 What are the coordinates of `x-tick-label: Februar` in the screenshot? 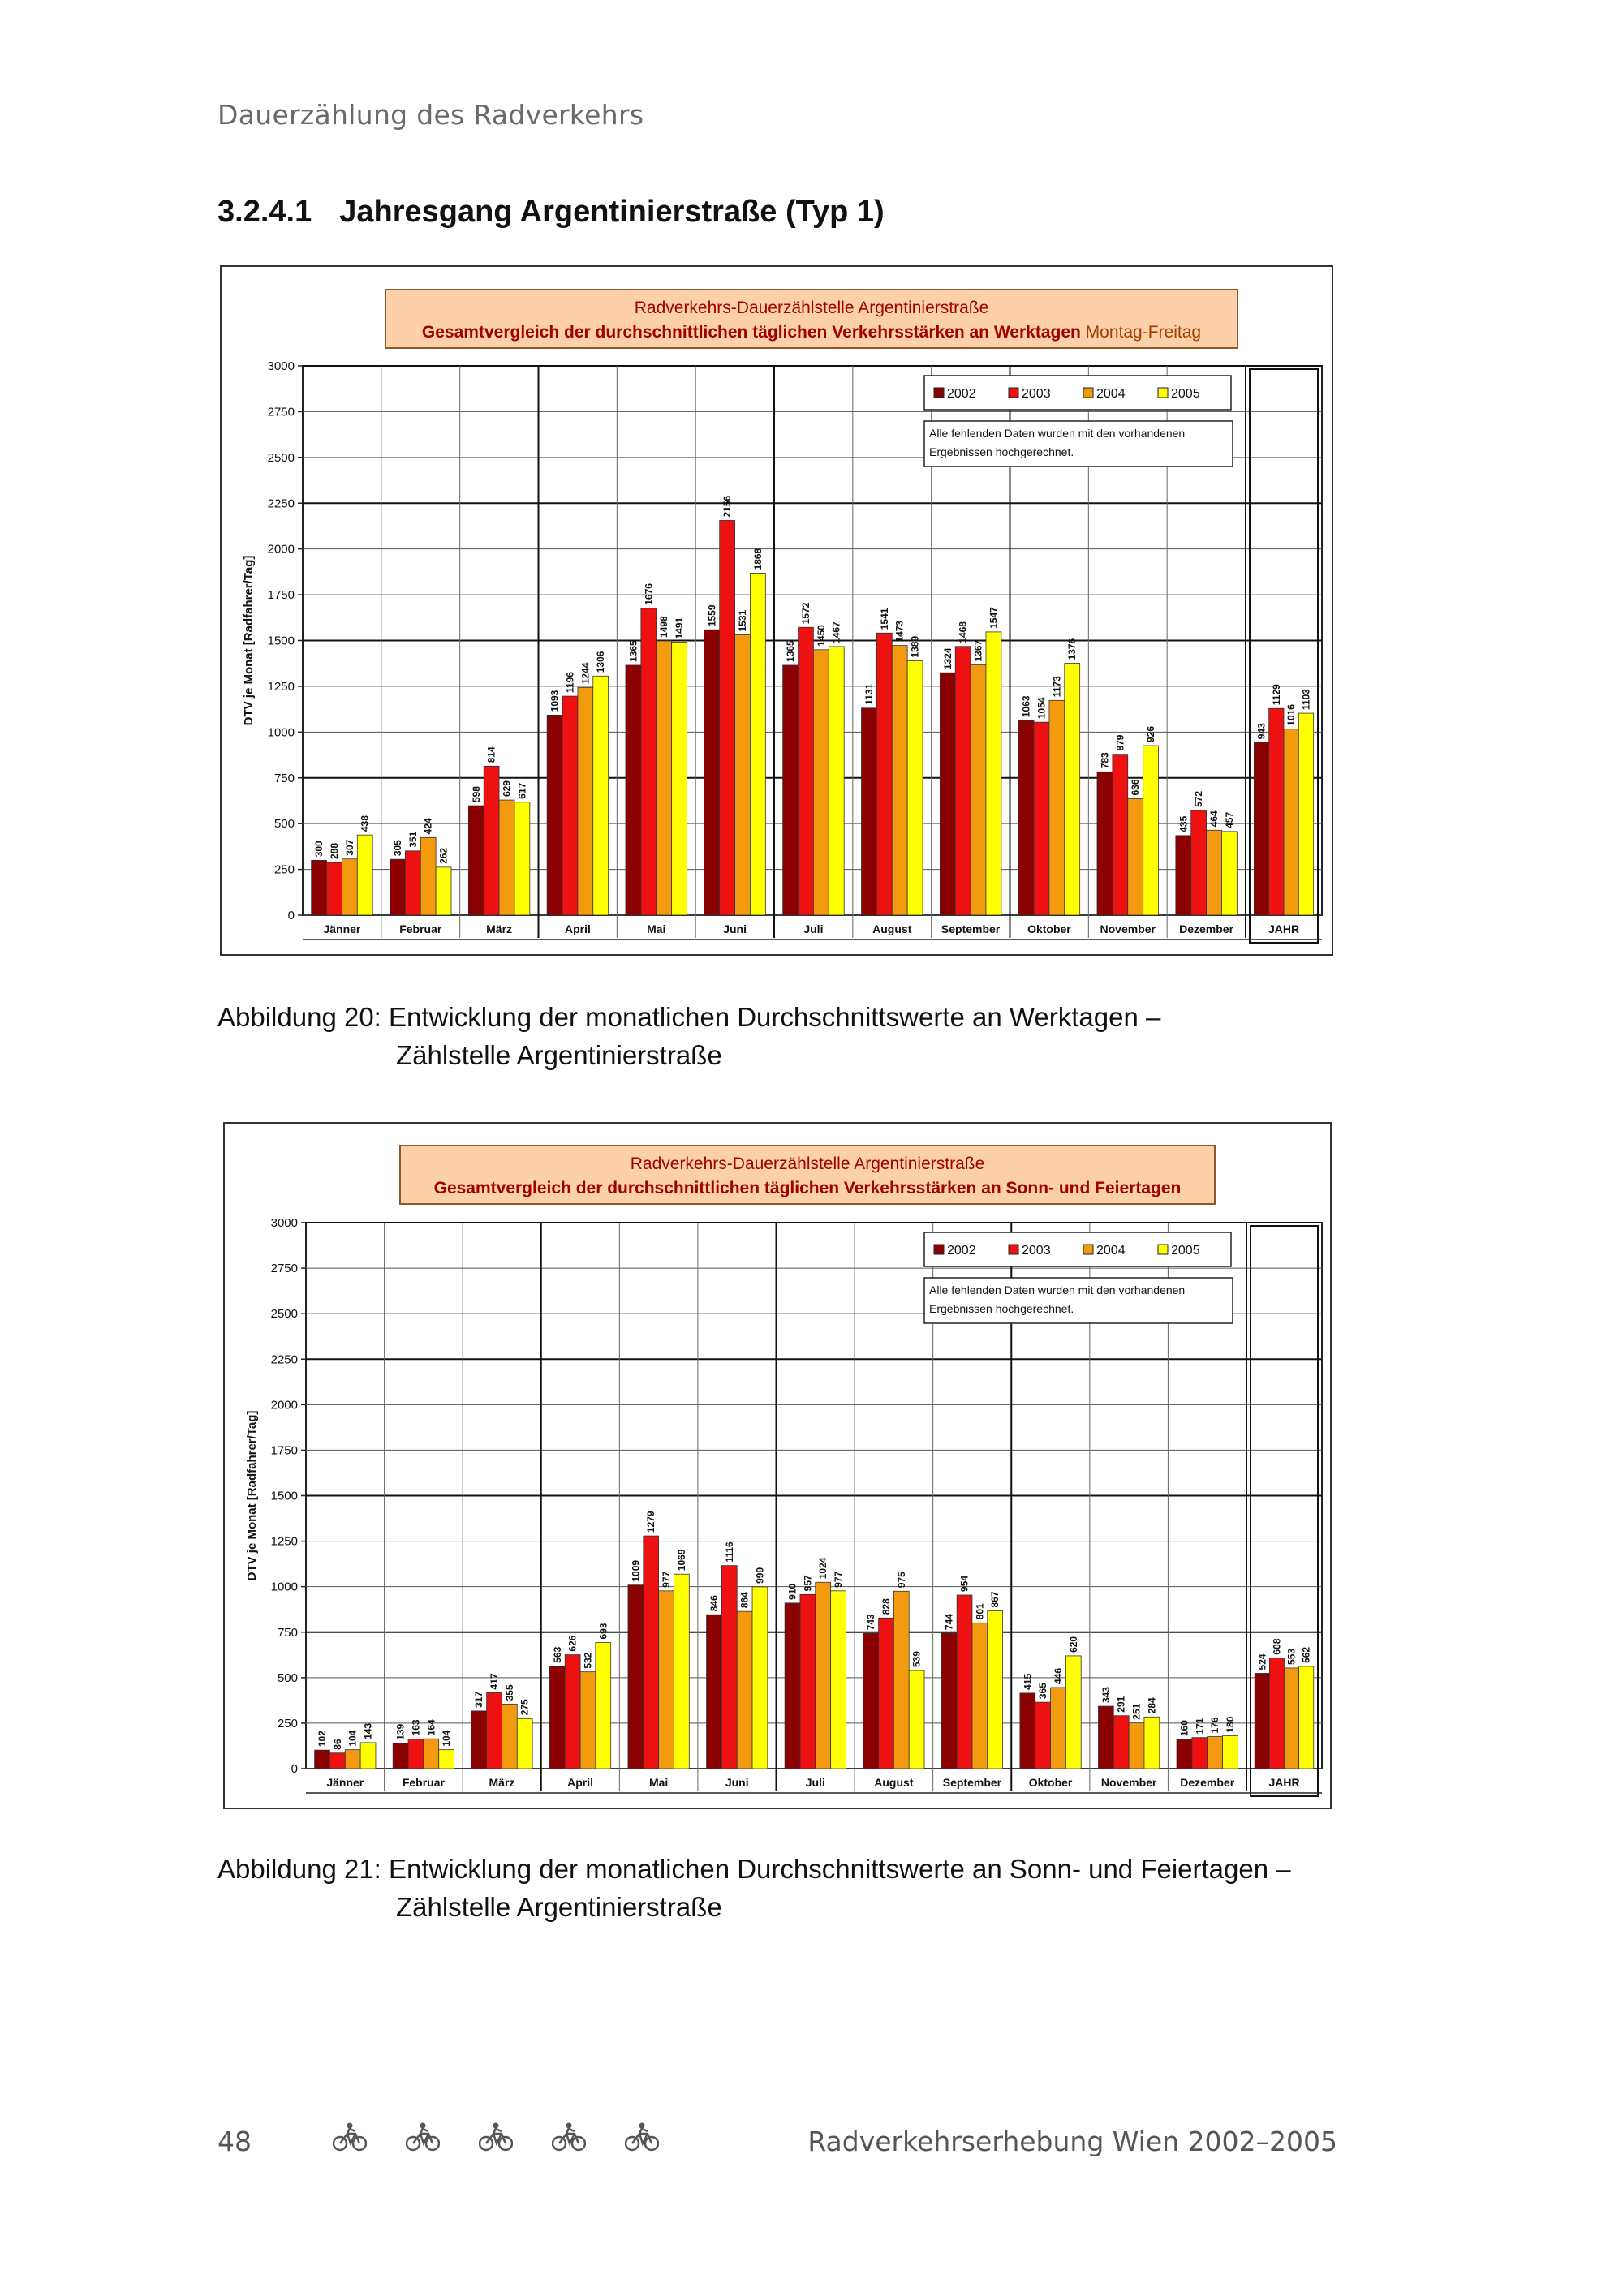 It's located at (424, 1782).